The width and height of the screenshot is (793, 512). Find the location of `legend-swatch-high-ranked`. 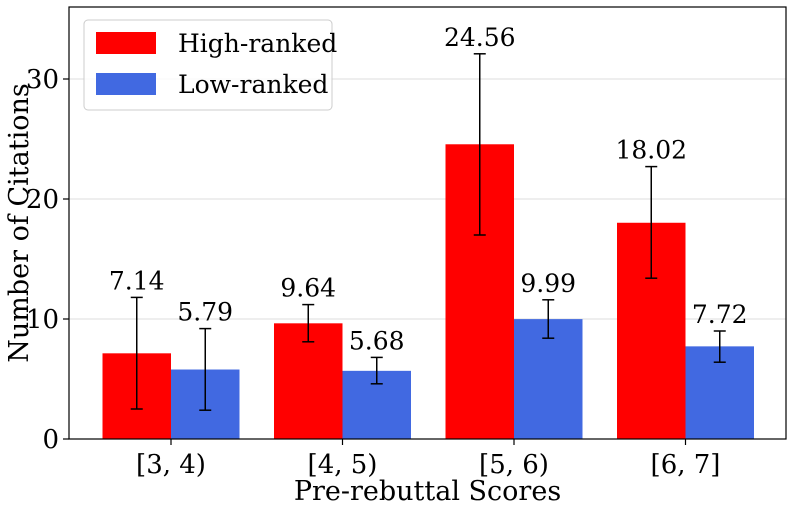

legend-swatch-high-ranked is located at coordinates (126, 43).